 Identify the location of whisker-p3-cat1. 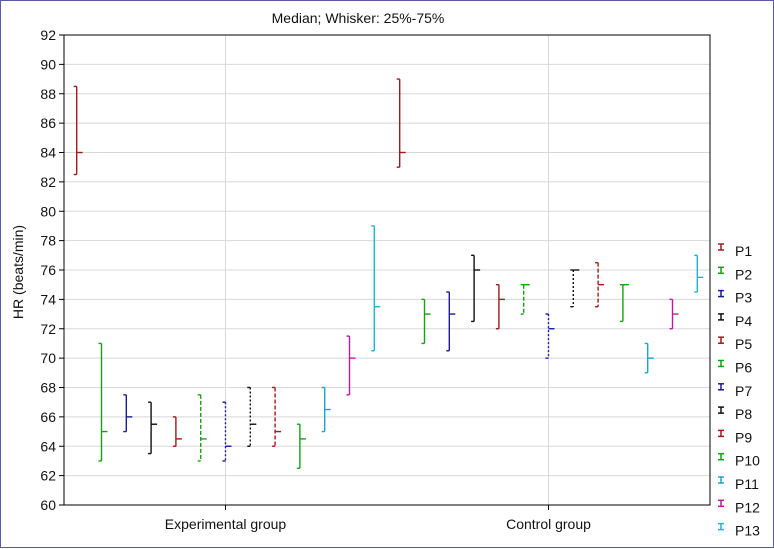
(128, 413).